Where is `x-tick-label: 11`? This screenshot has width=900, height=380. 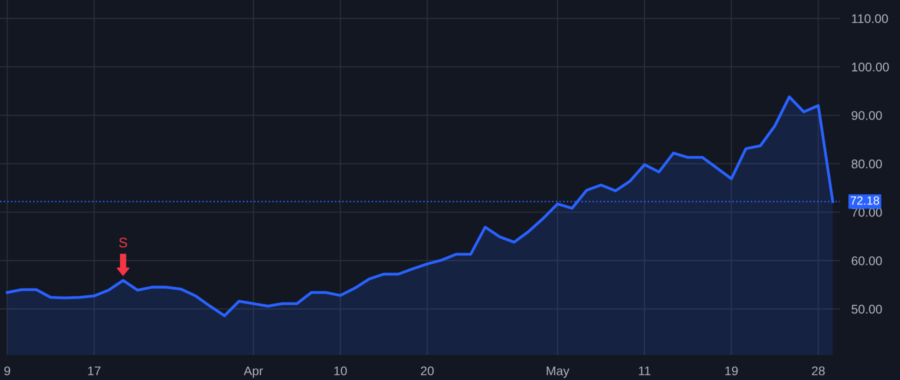 x-tick-label: 11 is located at coordinates (644, 371).